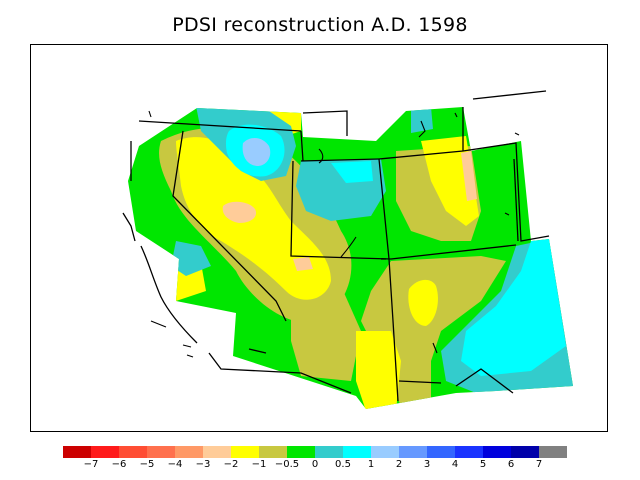 This screenshot has height=480, width=640. What do you see at coordinates (427, 464) in the screenshot?
I see `colorbar-label: 3` at bounding box center [427, 464].